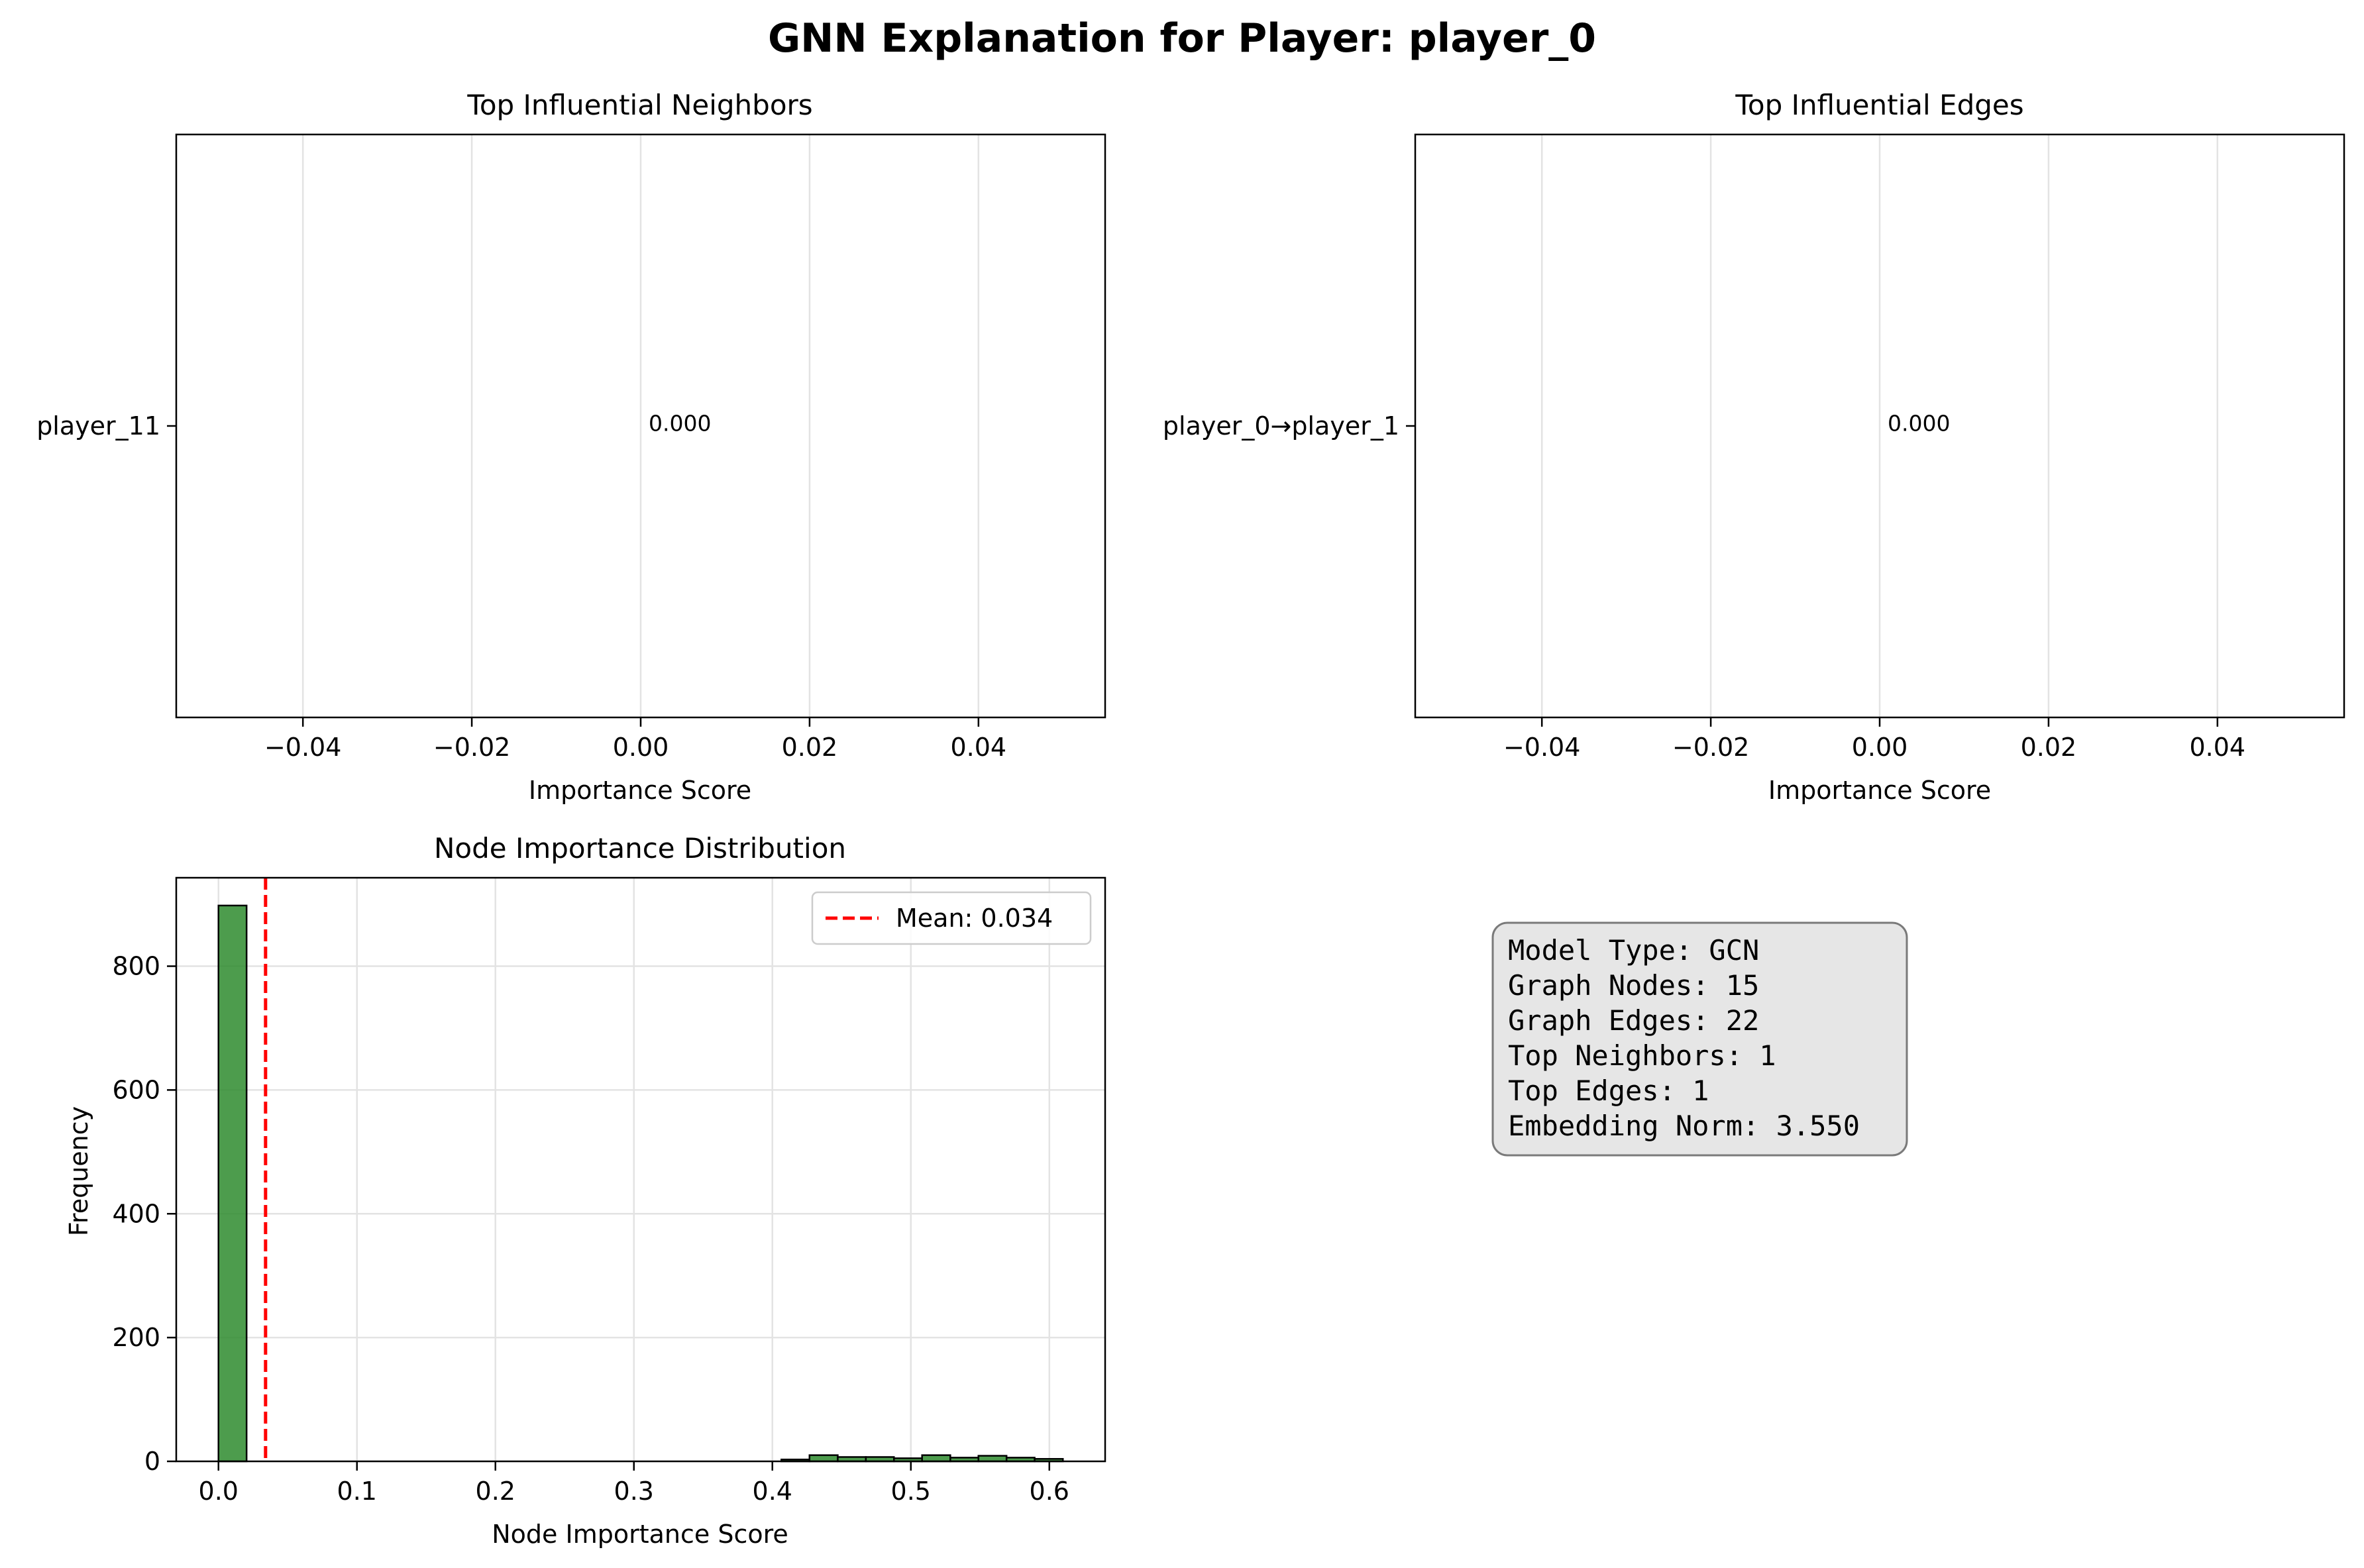 The image size is (2364, 1568). I want to click on y-tick-label: 600, so click(136, 1089).